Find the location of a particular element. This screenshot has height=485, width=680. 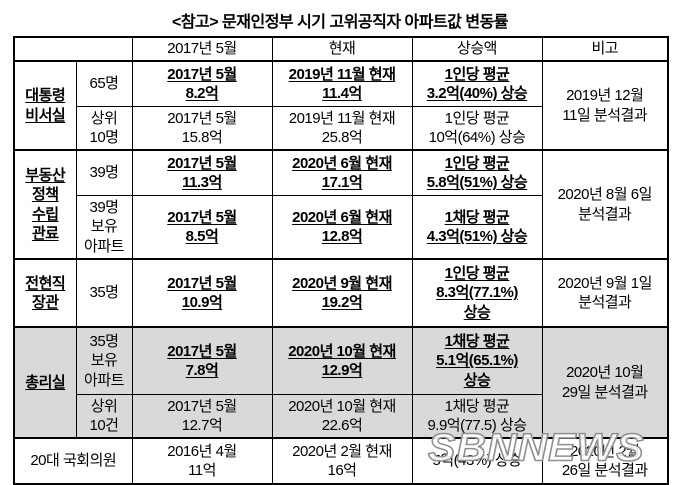

group-cell-blue-house: 대통령 비서실 is located at coordinates (45, 105).